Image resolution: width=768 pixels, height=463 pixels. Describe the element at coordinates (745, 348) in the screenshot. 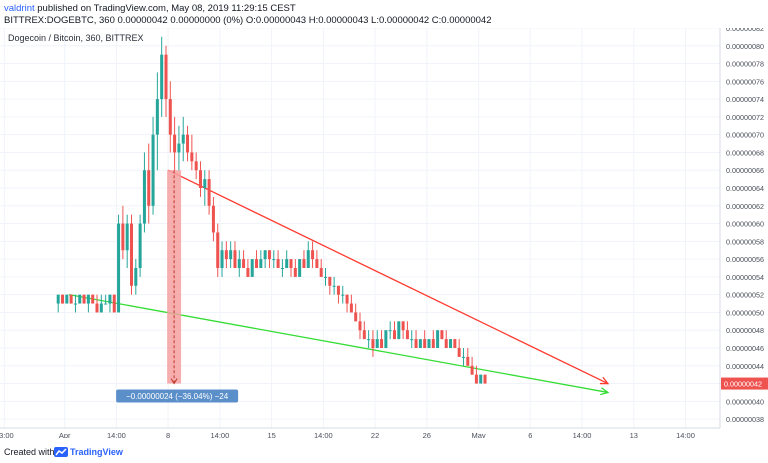

I see `price-tick-label: 0.00000046` at that location.